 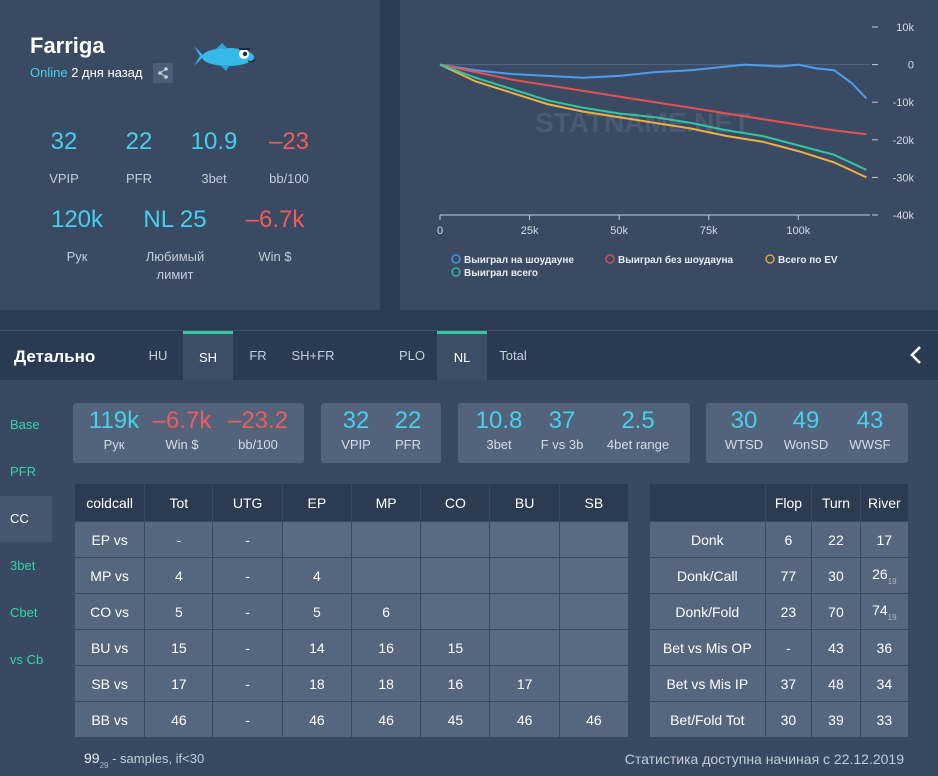 I want to click on table-row: Bet vs Mis OP -43 36, so click(x=779, y=647).